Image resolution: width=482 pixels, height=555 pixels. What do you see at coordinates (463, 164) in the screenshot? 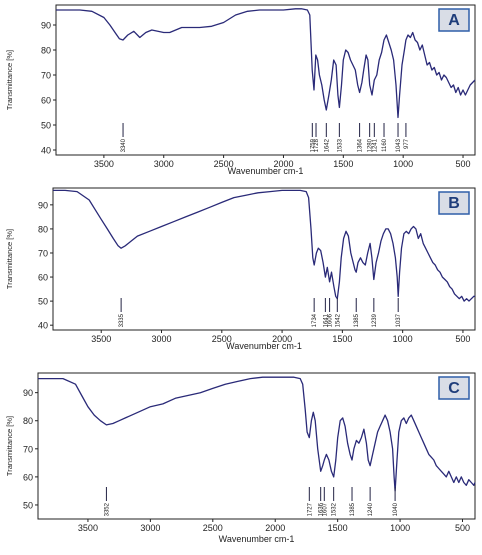
I see `panel-a-x-tick-label: 500` at bounding box center [463, 164].